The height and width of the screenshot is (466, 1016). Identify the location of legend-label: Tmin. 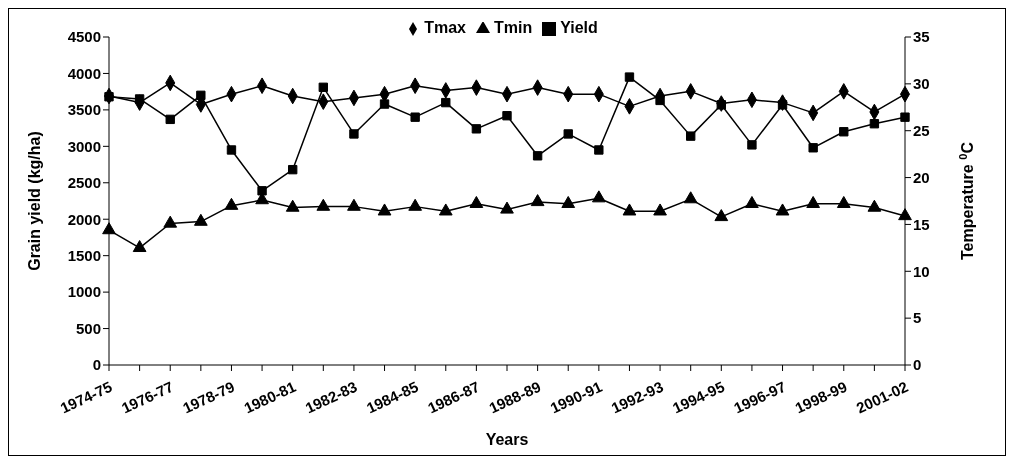
(513, 27).